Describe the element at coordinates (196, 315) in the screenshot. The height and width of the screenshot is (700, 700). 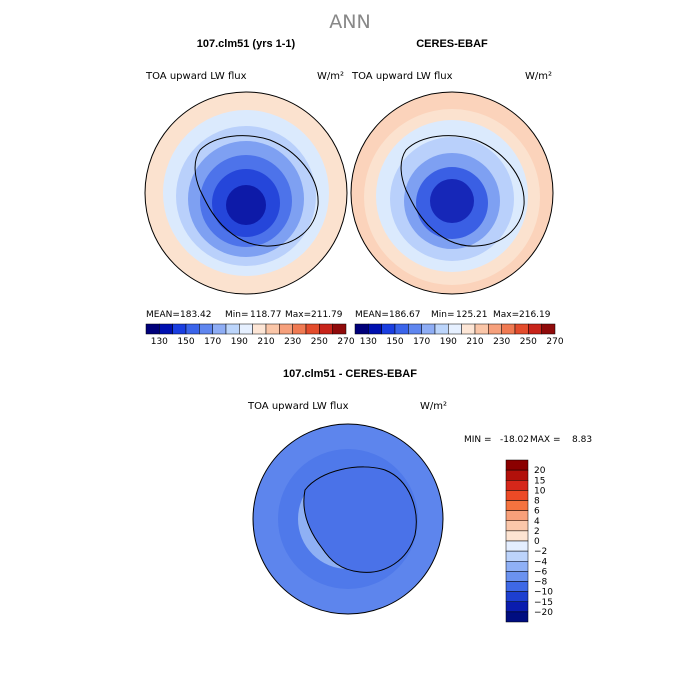
I see `mean-value: 183.42` at that location.